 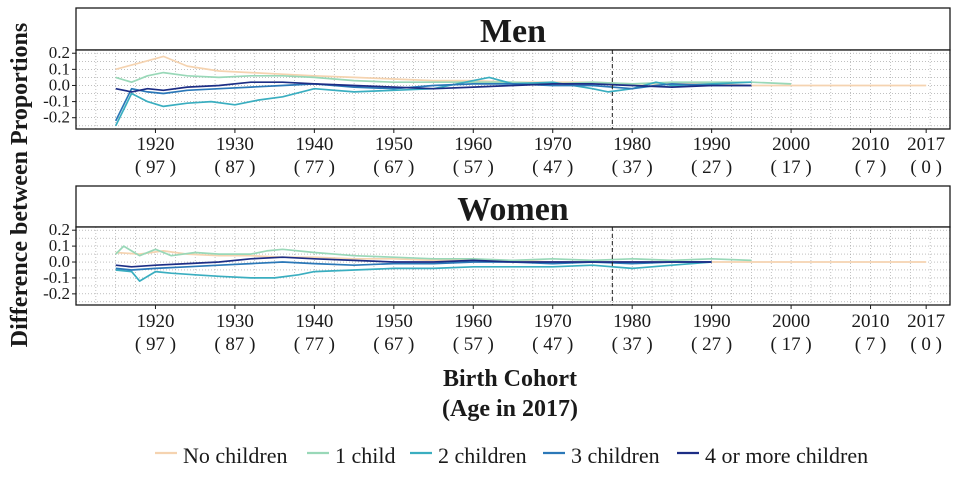 I want to click on legend-item-0: No children, so click(x=221, y=455).